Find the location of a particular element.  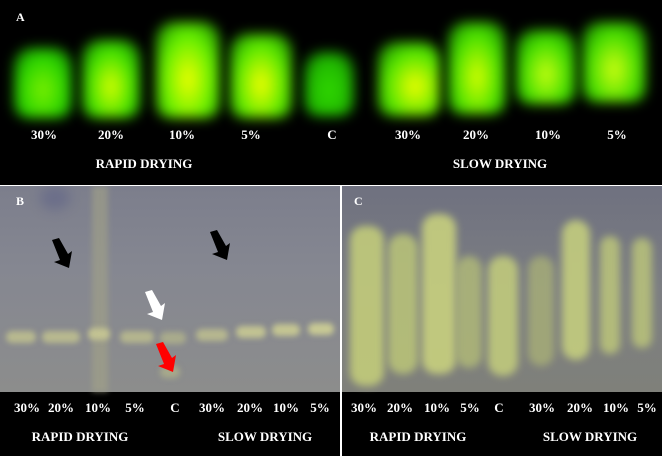

white-arrow-icon is located at coordinates (155, 305).